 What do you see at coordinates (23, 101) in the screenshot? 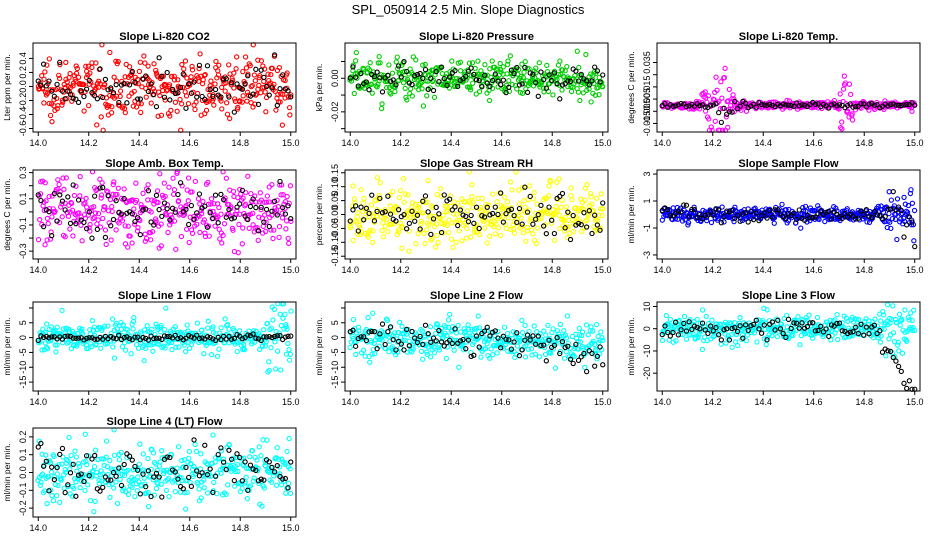
I see `y-tick-label: -0.2` at bounding box center [23, 101].